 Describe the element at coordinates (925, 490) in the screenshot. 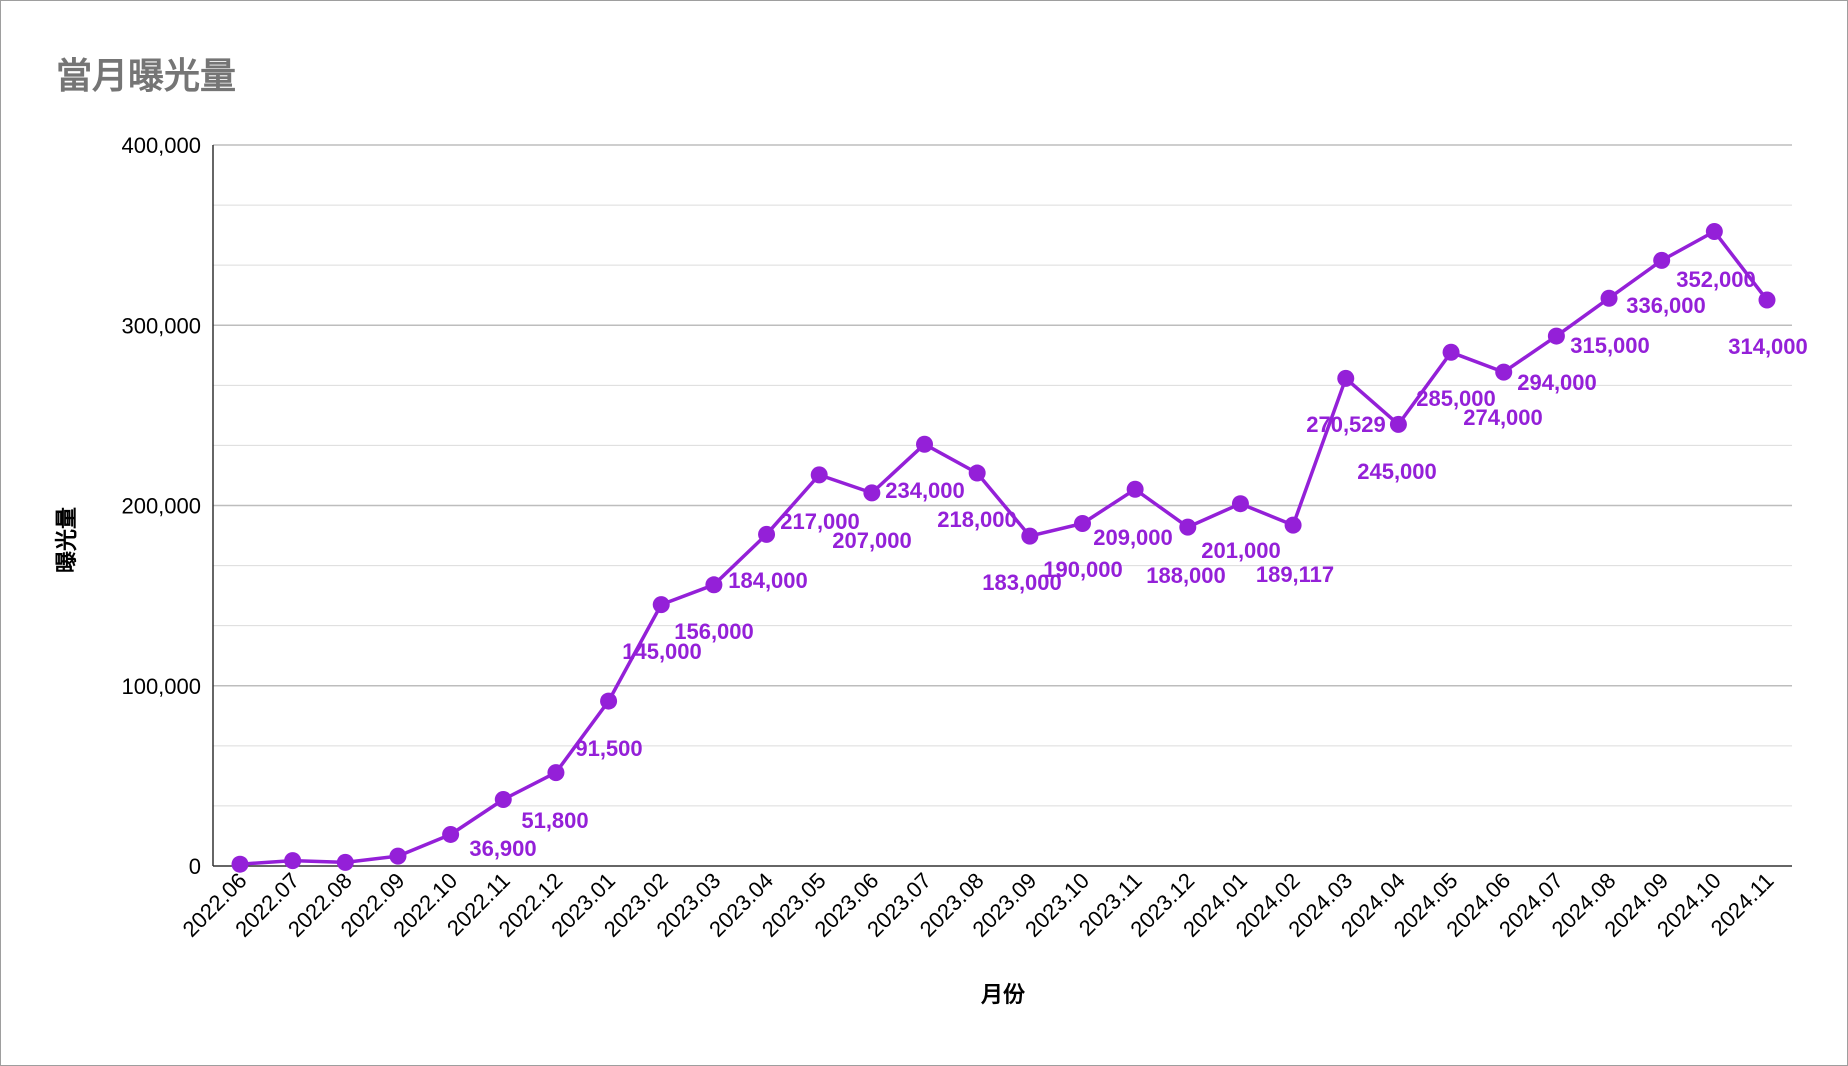

I see `data-label: 234,000` at that location.